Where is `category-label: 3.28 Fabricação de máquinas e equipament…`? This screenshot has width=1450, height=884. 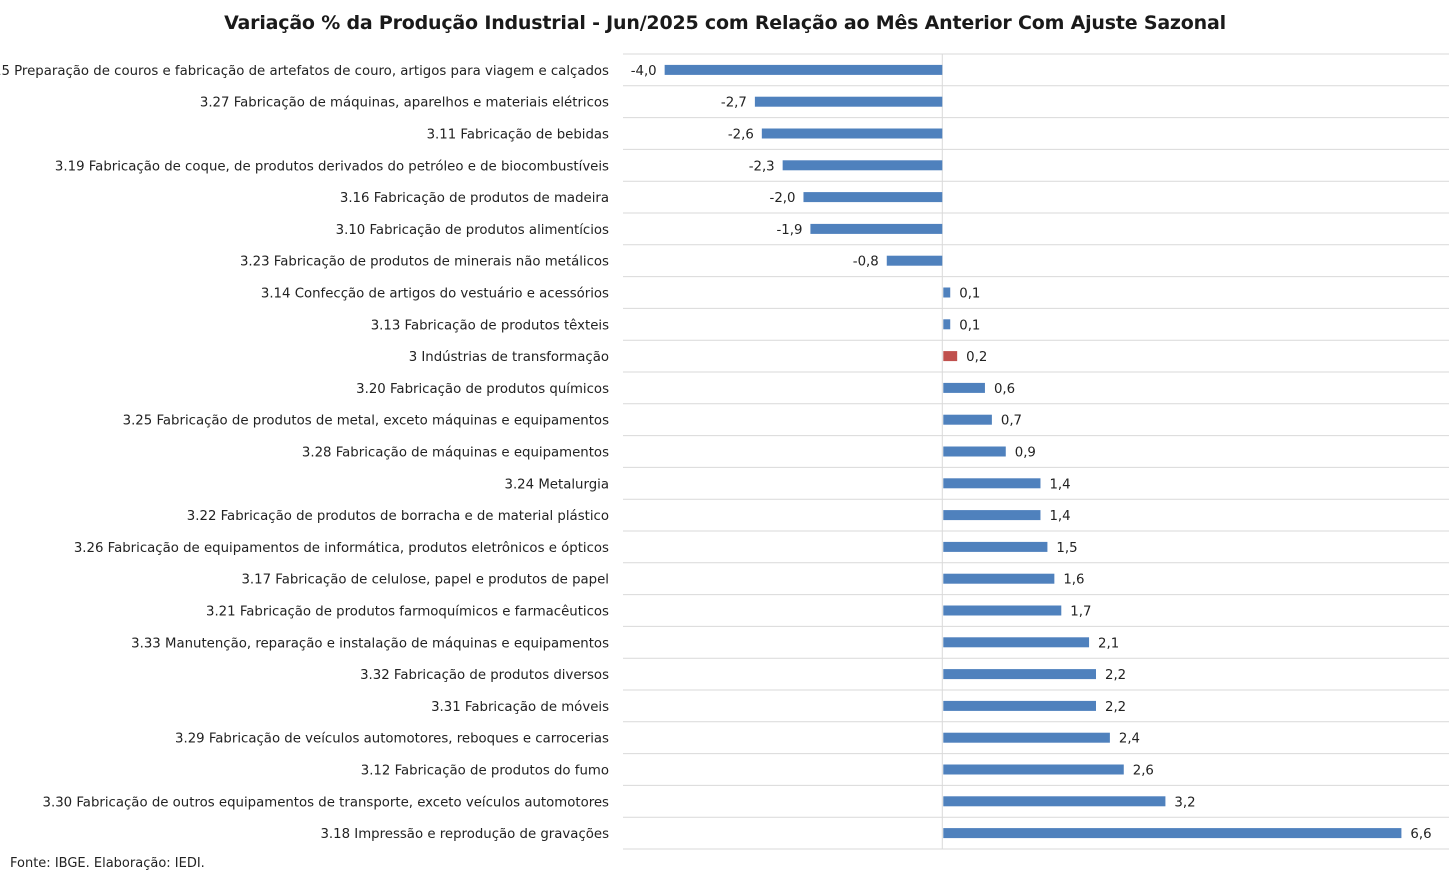 category-label: 3.28 Fabricação de máquinas e equipament… is located at coordinates (455, 453).